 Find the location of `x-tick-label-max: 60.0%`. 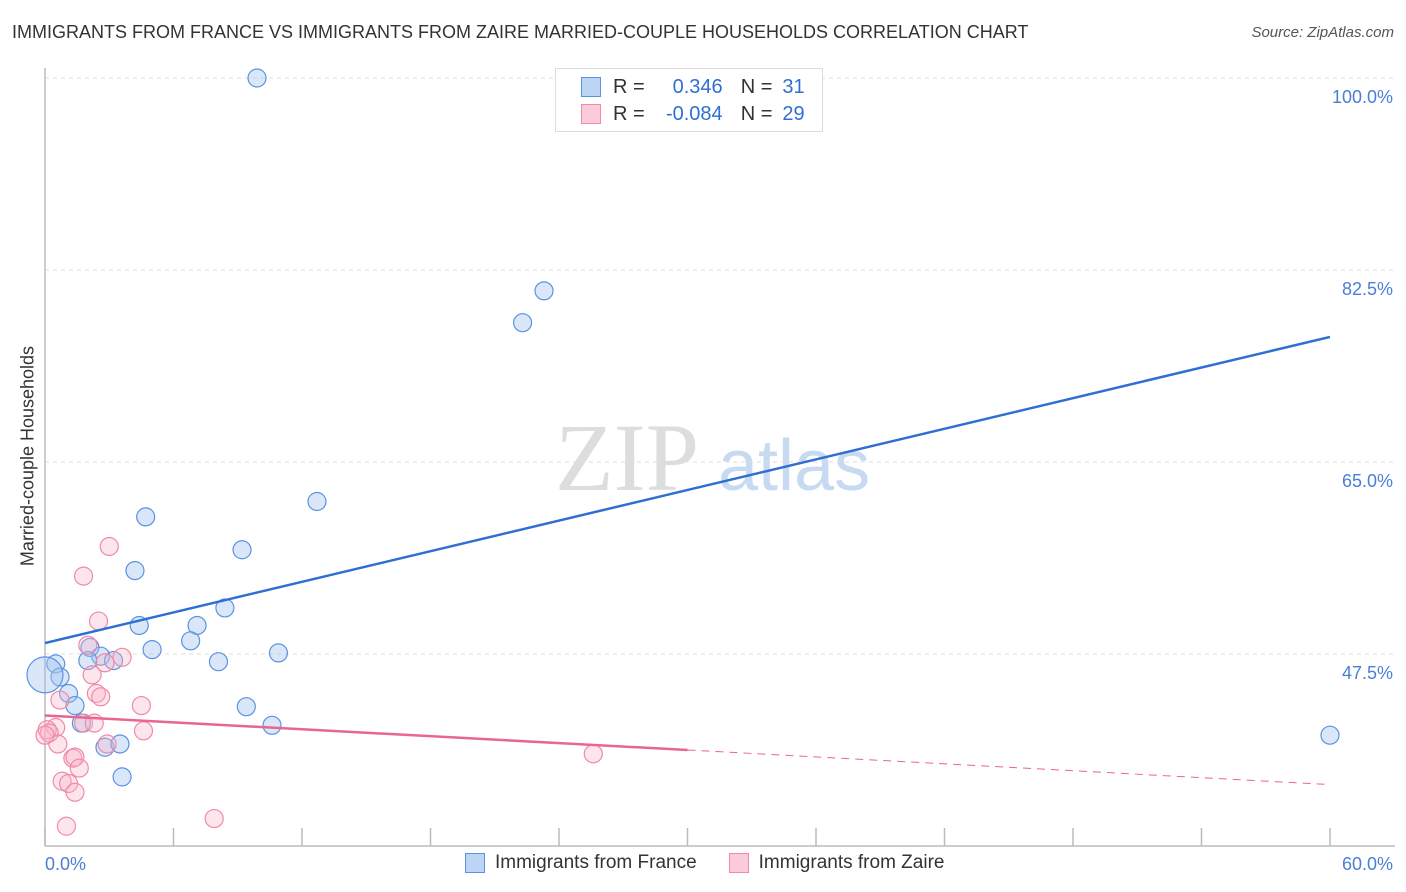

x-tick-label-max: 60.0% is located at coordinates (1367, 864).